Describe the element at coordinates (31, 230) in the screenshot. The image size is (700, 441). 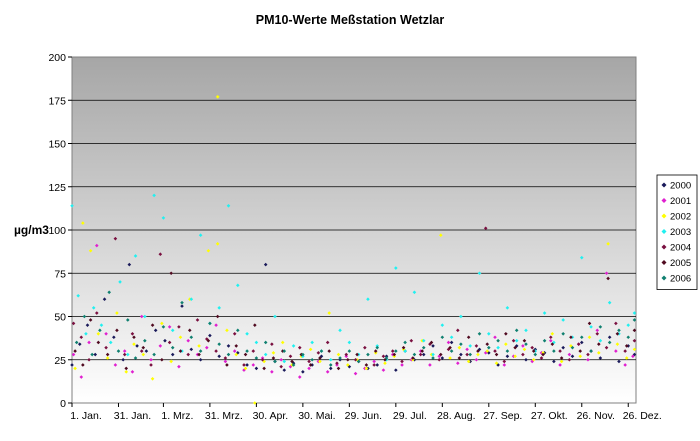
I see `y-axis-label: µg/m3` at that location.